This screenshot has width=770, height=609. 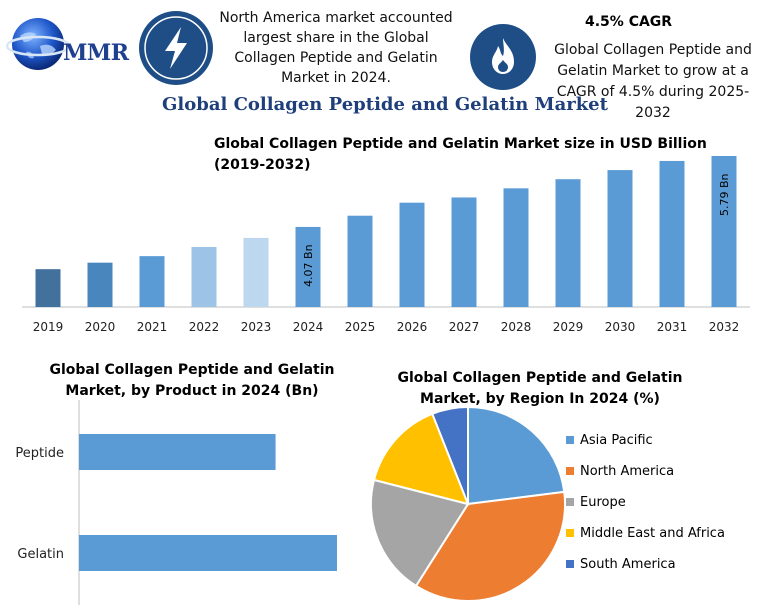 What do you see at coordinates (516, 327) in the screenshot?
I see `tick-label-2028: 2028` at bounding box center [516, 327].